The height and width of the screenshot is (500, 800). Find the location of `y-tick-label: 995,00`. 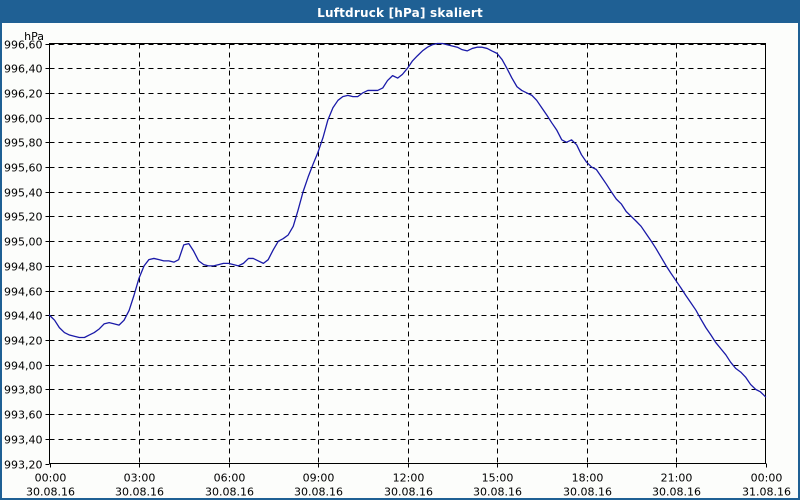

y-tick-label: 995,00 is located at coordinates (23, 242).